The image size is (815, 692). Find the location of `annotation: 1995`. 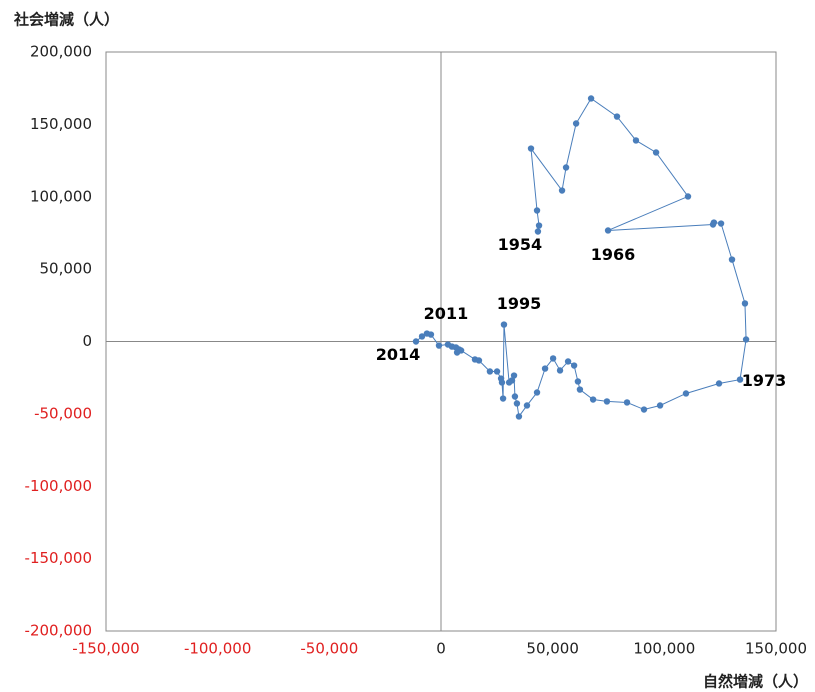

annotation: 1995 is located at coordinates (519, 303).